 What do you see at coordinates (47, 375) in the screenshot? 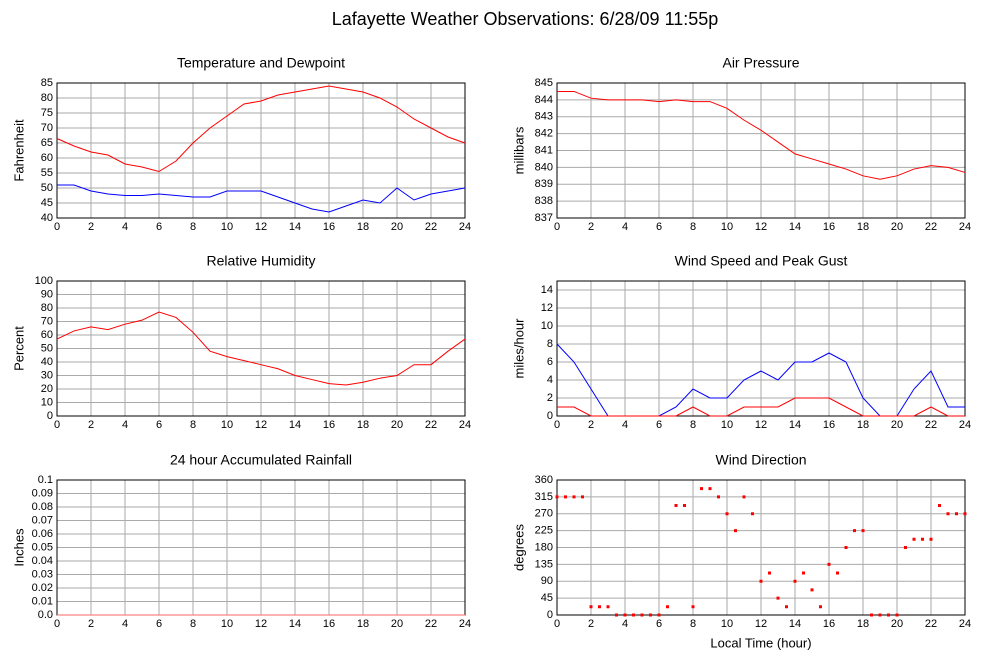
I see `y-tick-label: 30` at bounding box center [47, 375].